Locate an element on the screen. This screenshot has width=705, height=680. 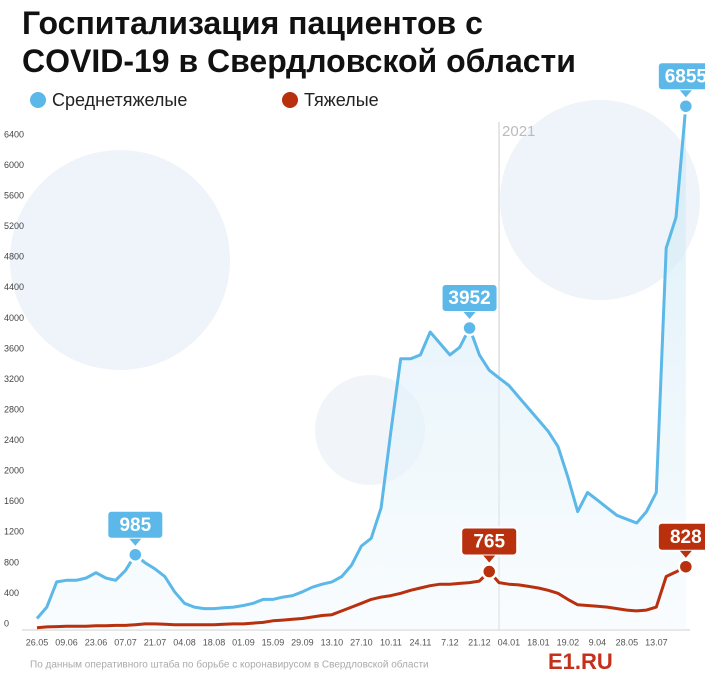
y-tick-label: 2000 is located at coordinates (14, 471).